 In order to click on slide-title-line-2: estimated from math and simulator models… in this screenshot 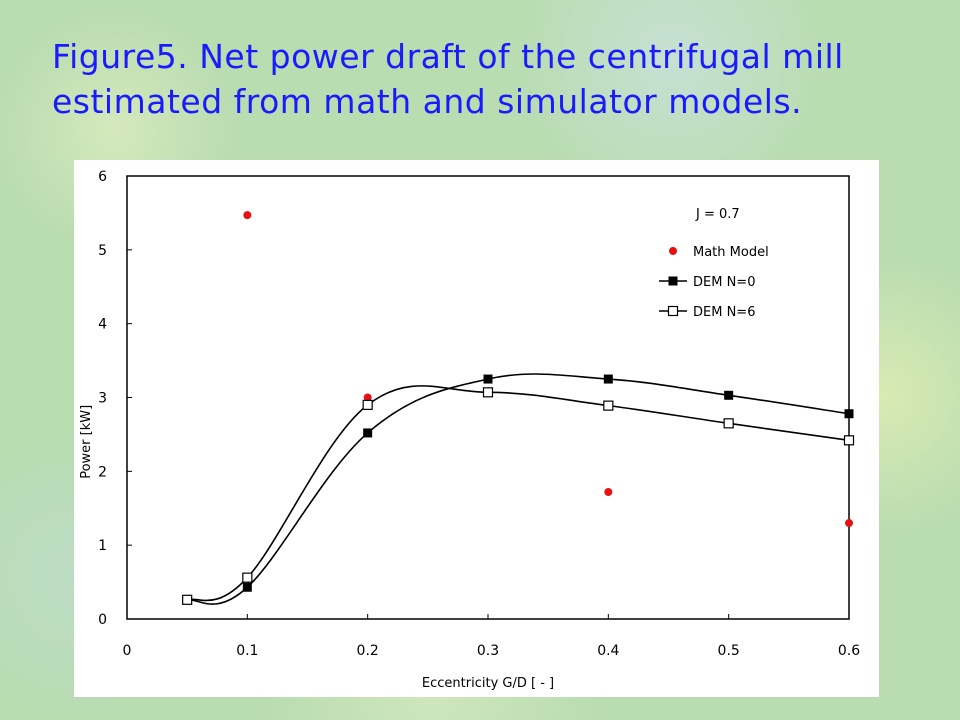, I will do `click(427, 101)`.